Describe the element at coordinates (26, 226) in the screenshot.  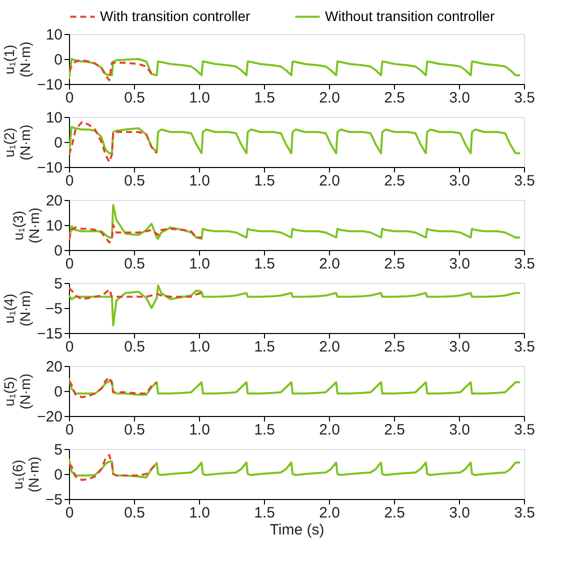
I see `y-axis-title: u₁(3) (N·m)` at that location.